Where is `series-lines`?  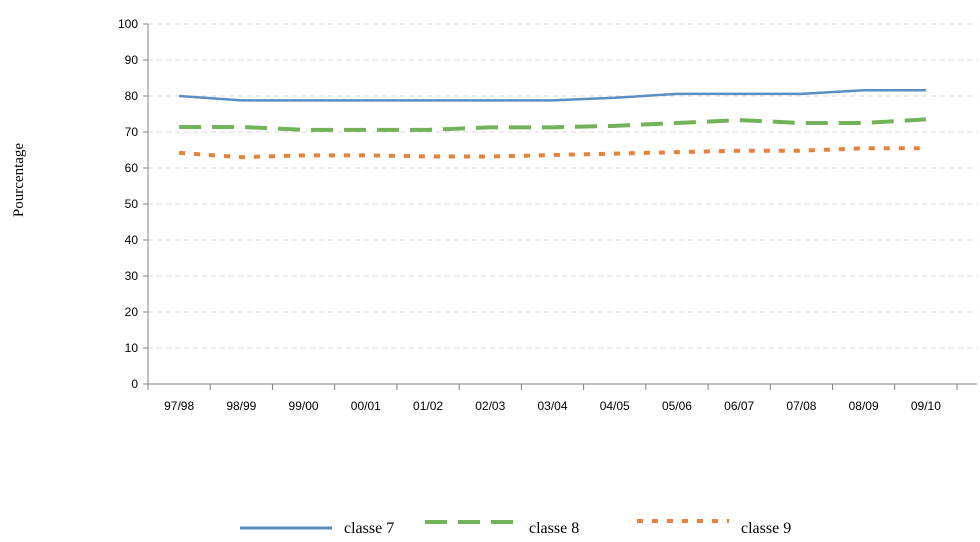
series-lines is located at coordinates (552, 124).